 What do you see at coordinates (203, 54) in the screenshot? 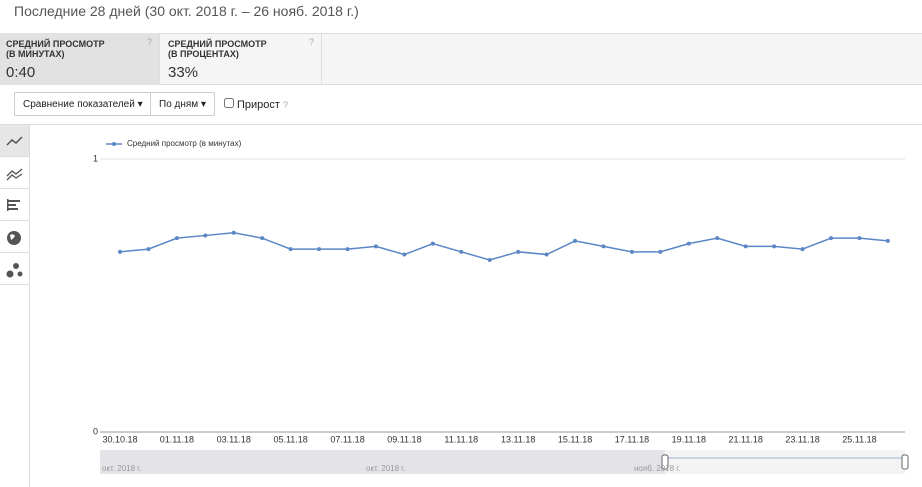
I see `metric-sublabel: (В ПРОЦЕНТАХ)` at bounding box center [203, 54].